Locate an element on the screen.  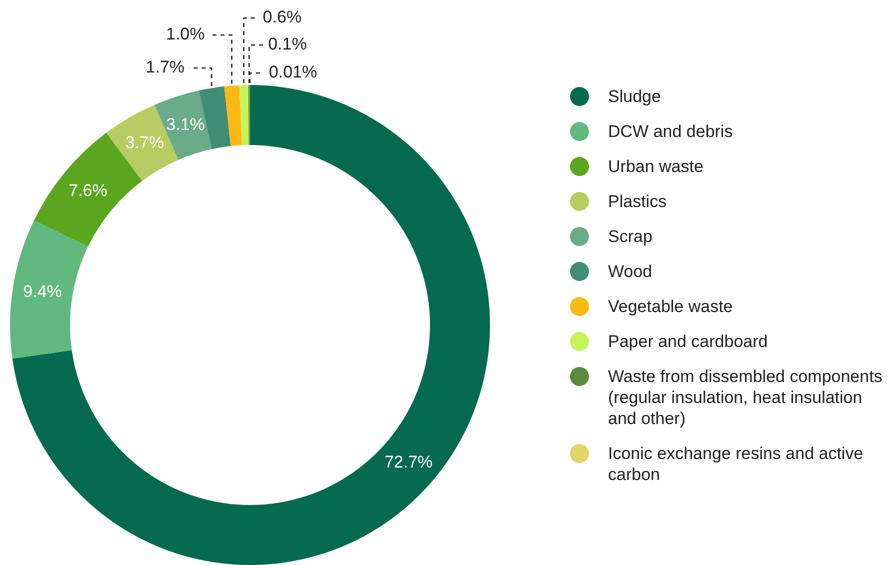
legend-label: Sludge is located at coordinates (634, 96).